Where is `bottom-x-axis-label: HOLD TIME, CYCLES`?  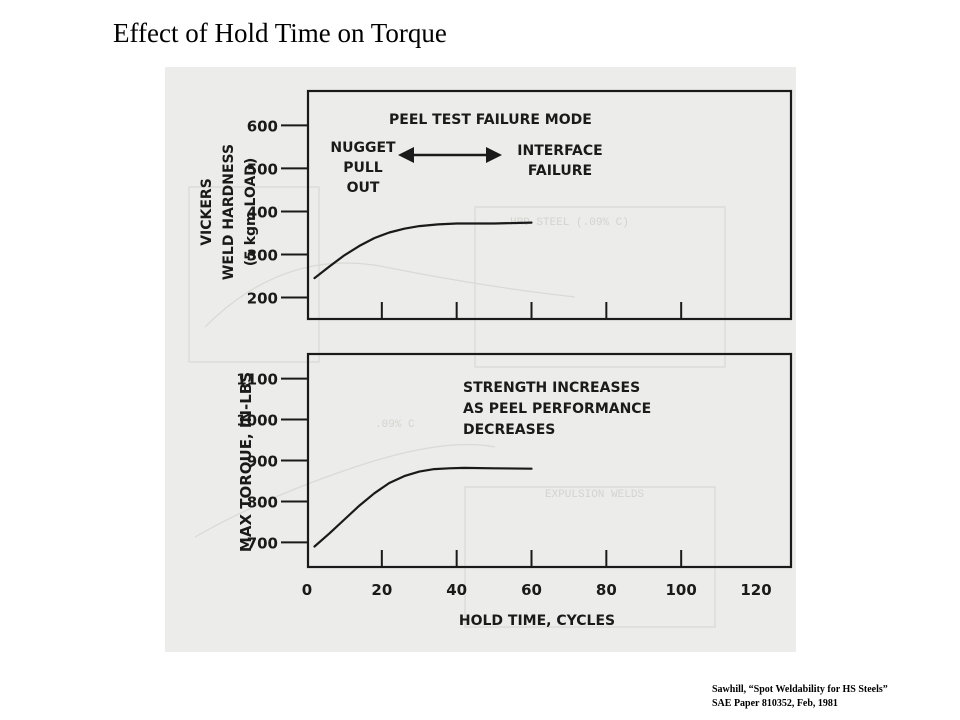 bottom-x-axis-label: HOLD TIME, CYCLES is located at coordinates (537, 621).